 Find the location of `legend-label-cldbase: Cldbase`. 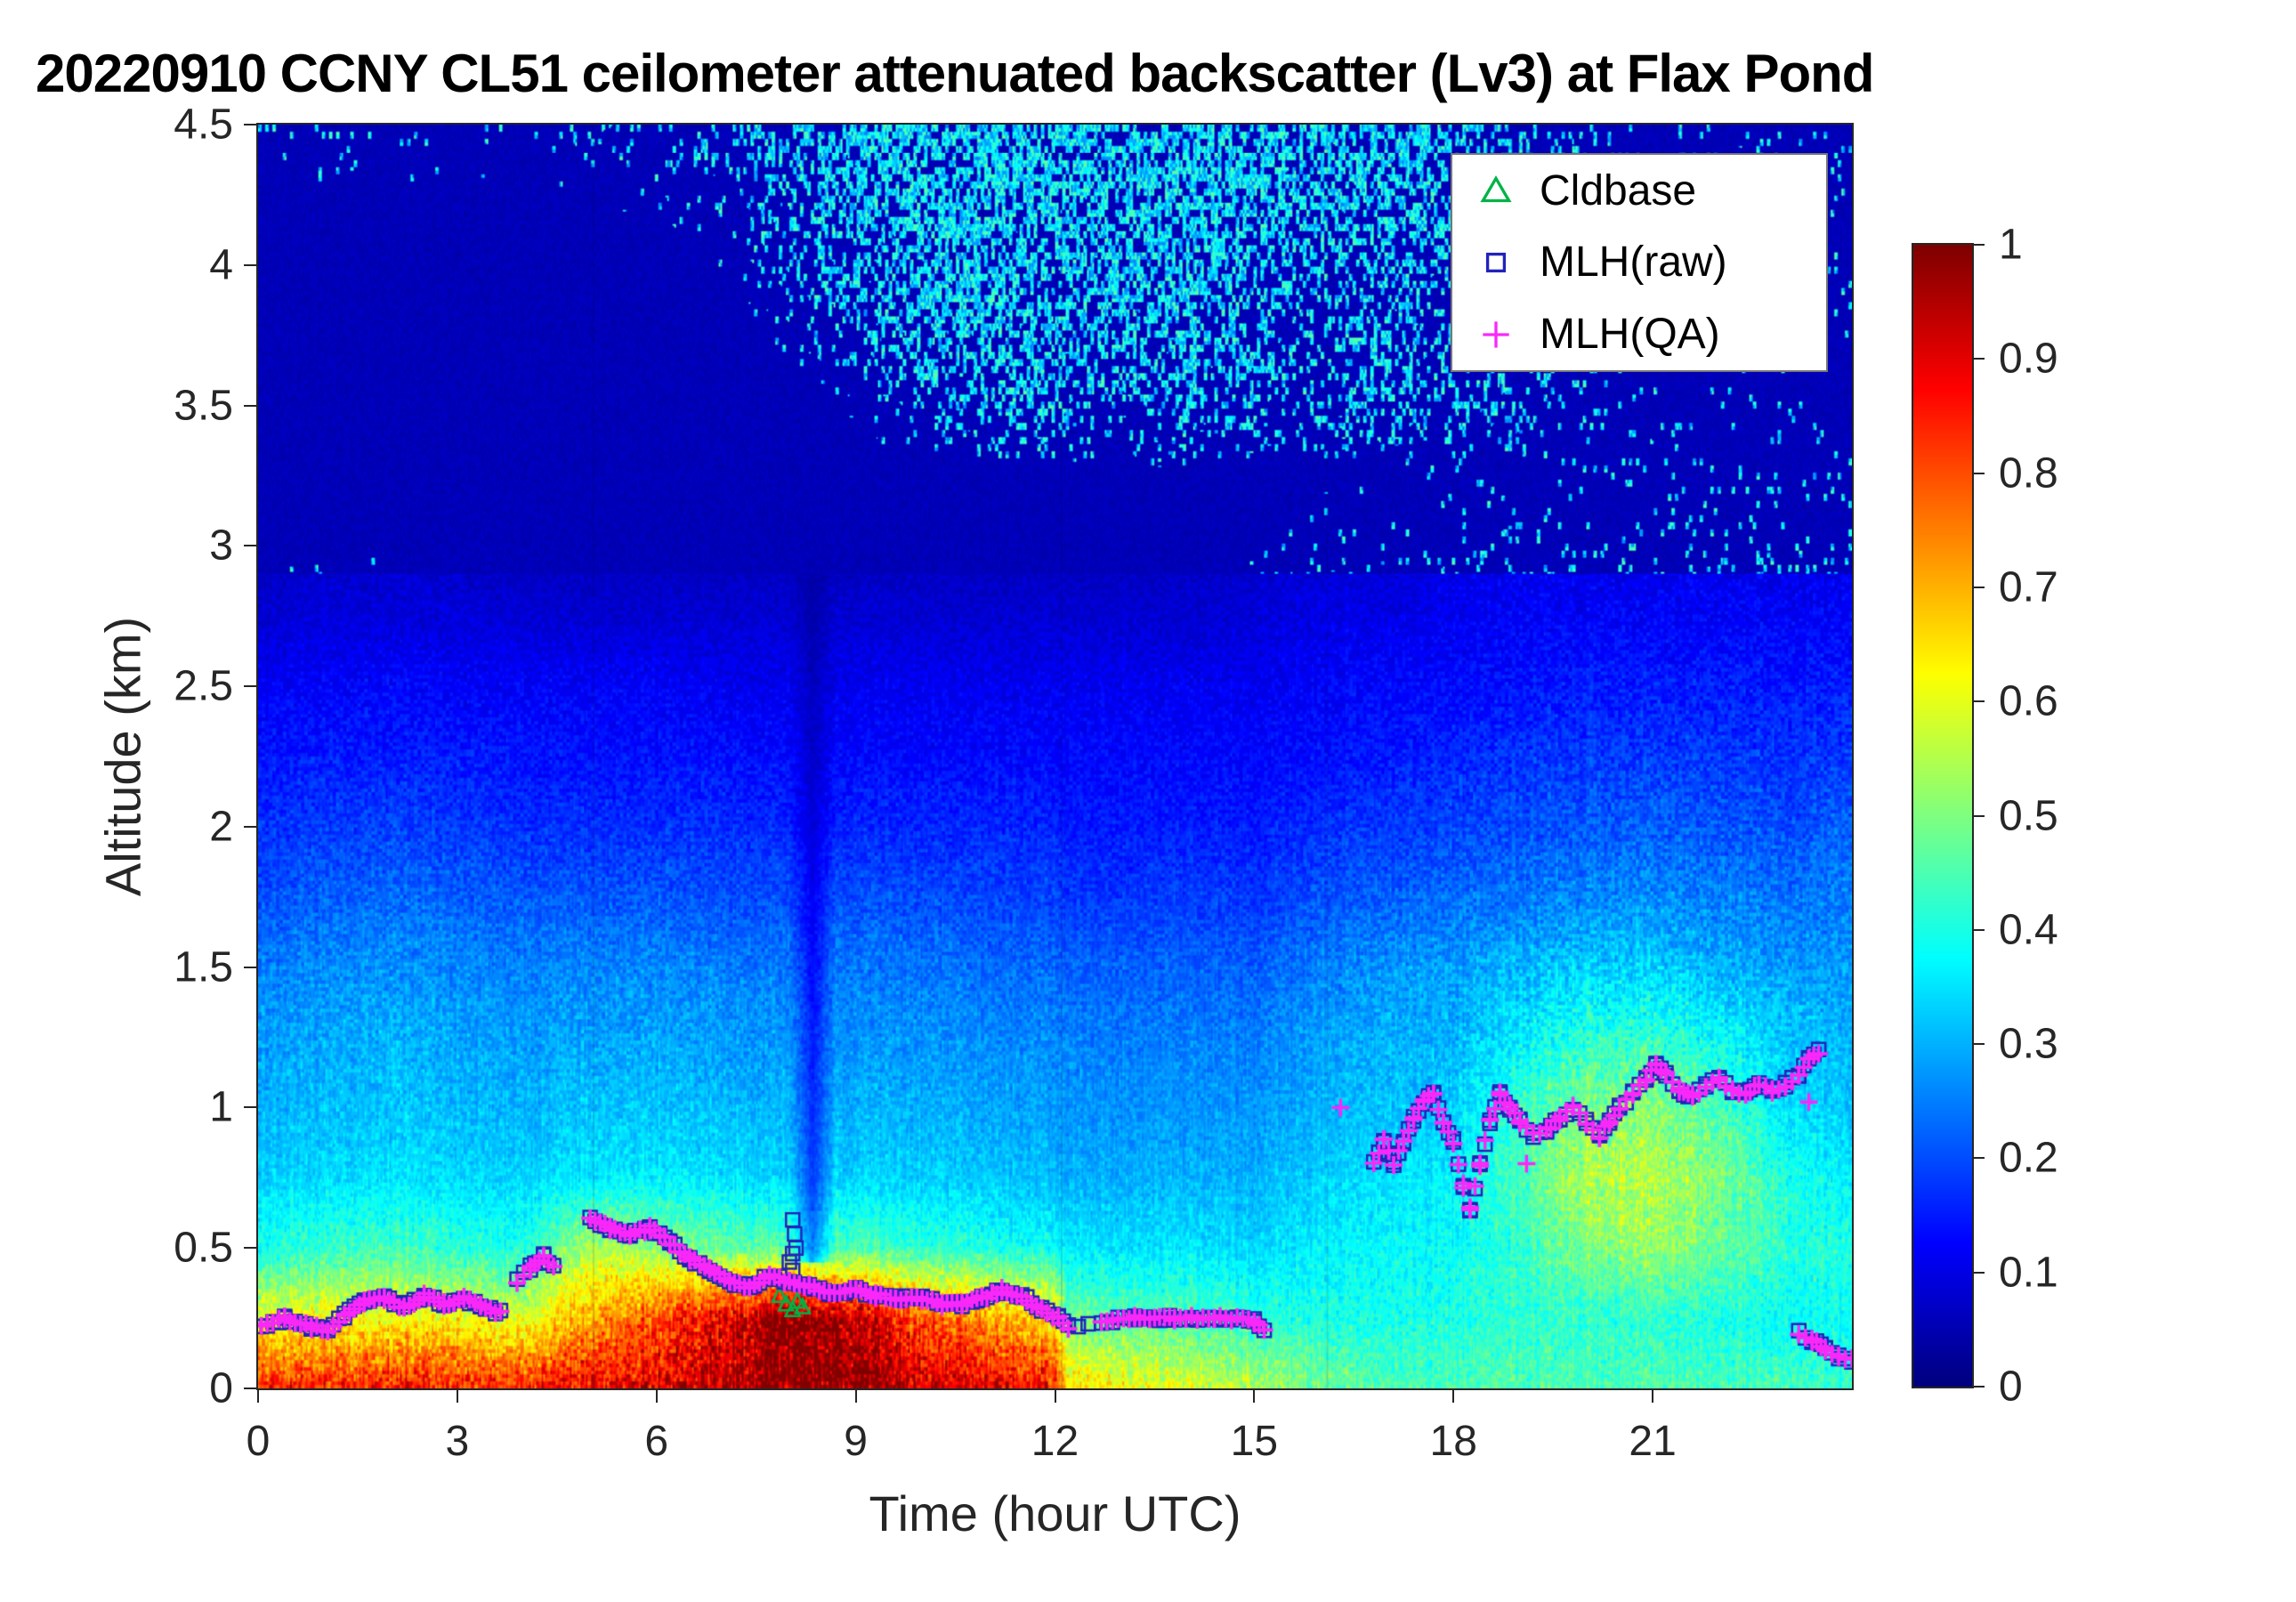

legend-label-cldbase: Cldbase is located at coordinates (1618, 190).